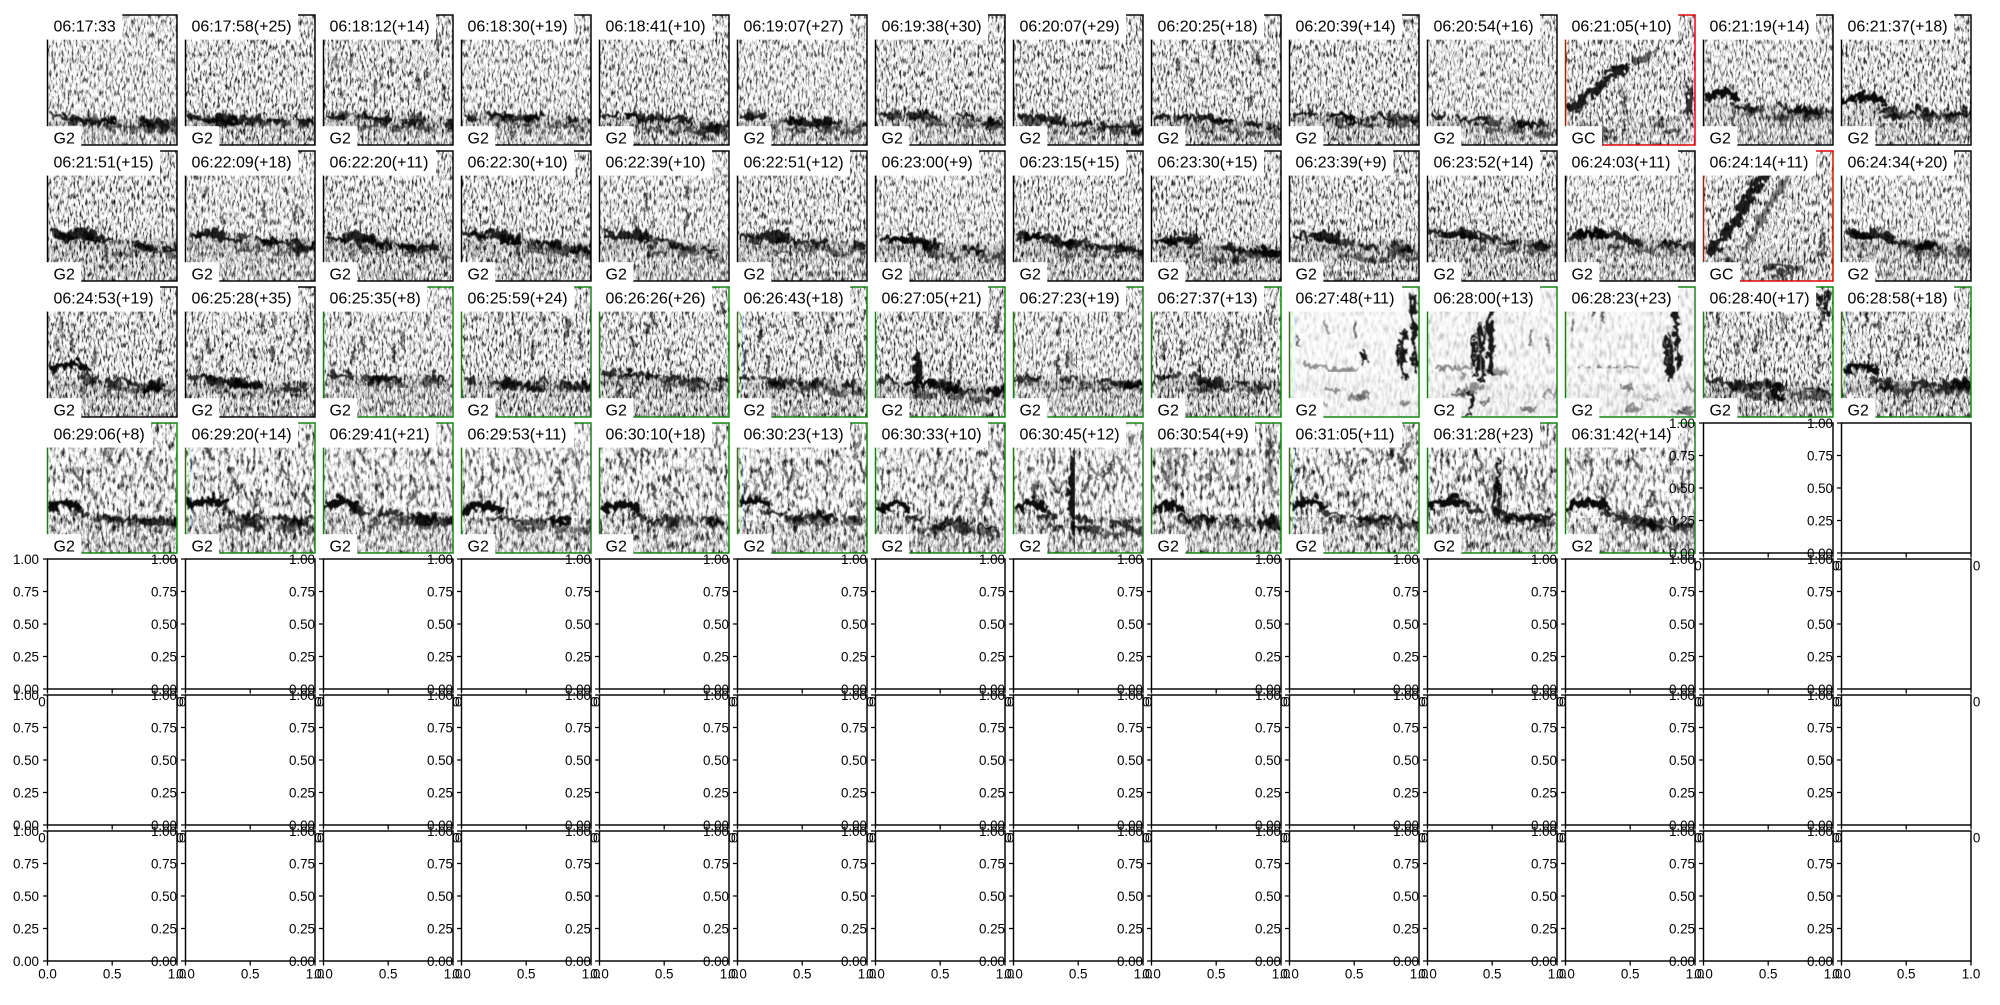 Image resolution: width=2000 pixels, height=1005 pixels. Describe the element at coordinates (1484, 27) in the screenshot. I see `svg-text: 06:20:54(+16)` at that location.